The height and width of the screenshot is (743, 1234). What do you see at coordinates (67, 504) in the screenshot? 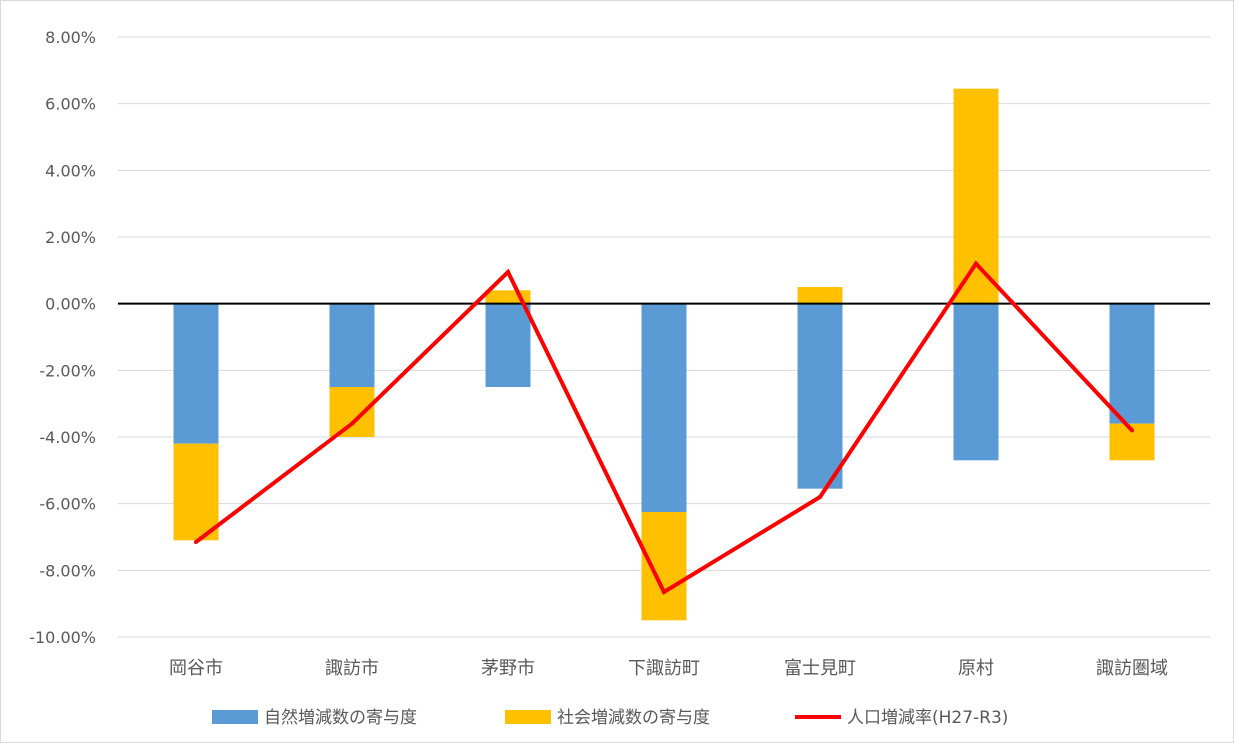
I see `y-tick-label: -6.00%` at bounding box center [67, 504].